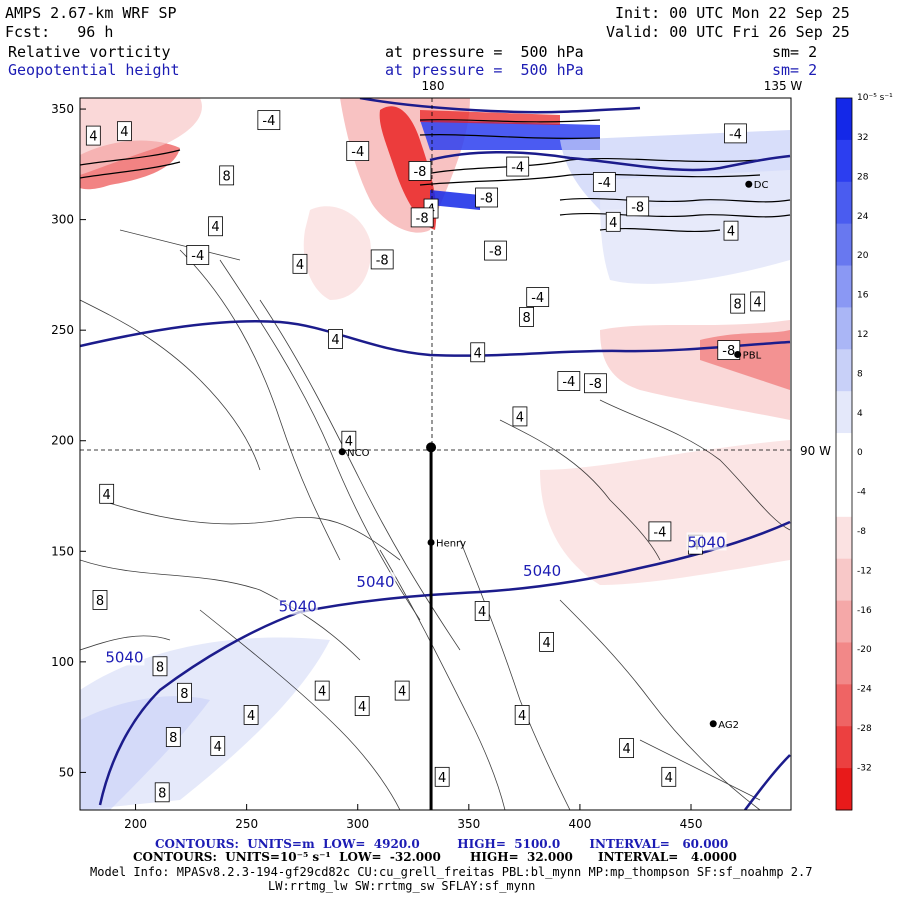 This screenshot has height=900, width=900. I want to click on lon-label-135w: 135 W, so click(783, 86).